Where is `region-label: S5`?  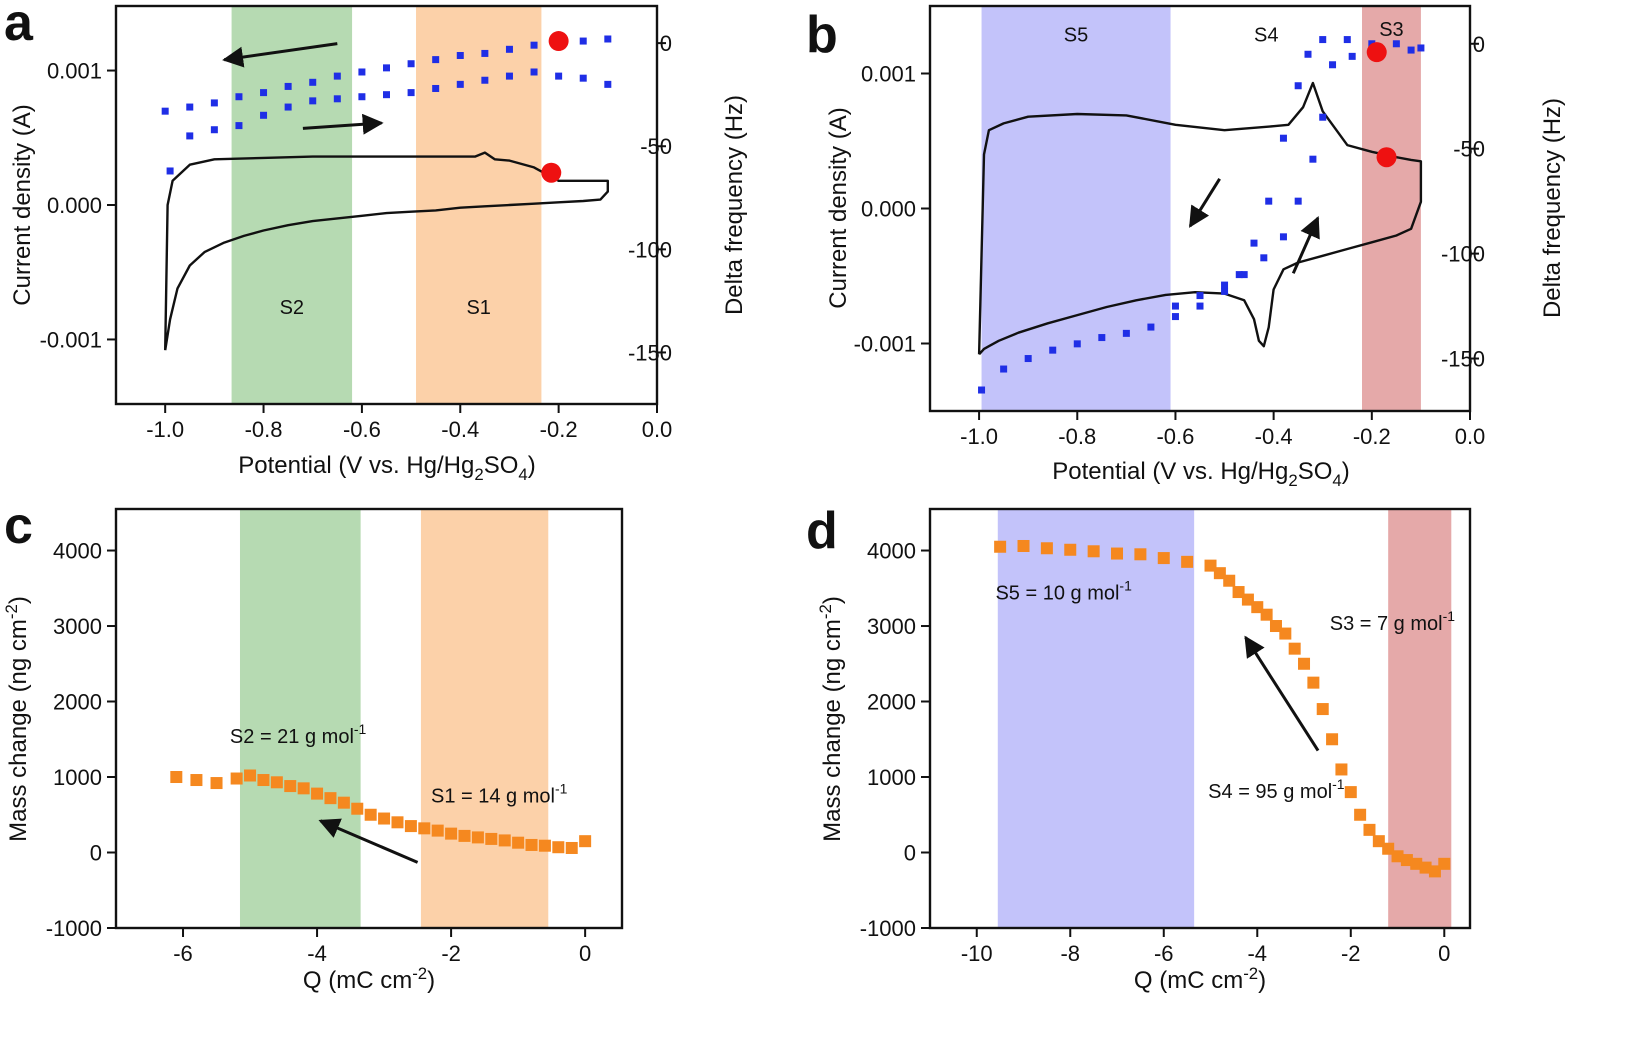
region-label: S5 is located at coordinates (1076, 35).